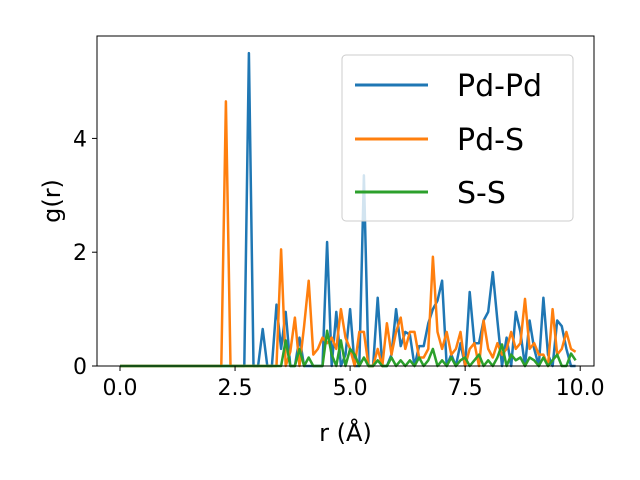 The width and height of the screenshot is (640, 480). I want to click on x-tick-label: 0.0, so click(120, 388).